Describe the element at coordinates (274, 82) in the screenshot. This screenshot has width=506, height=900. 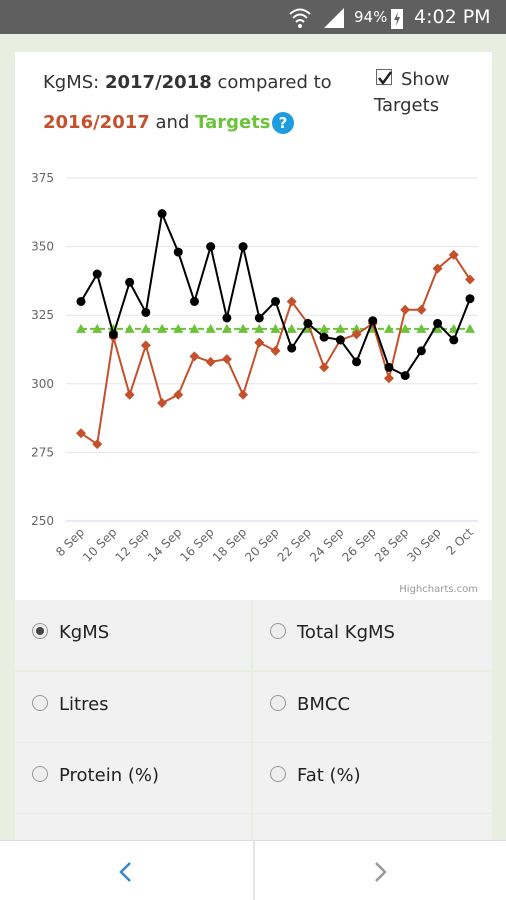
I see `title-middle: compared to` at that location.